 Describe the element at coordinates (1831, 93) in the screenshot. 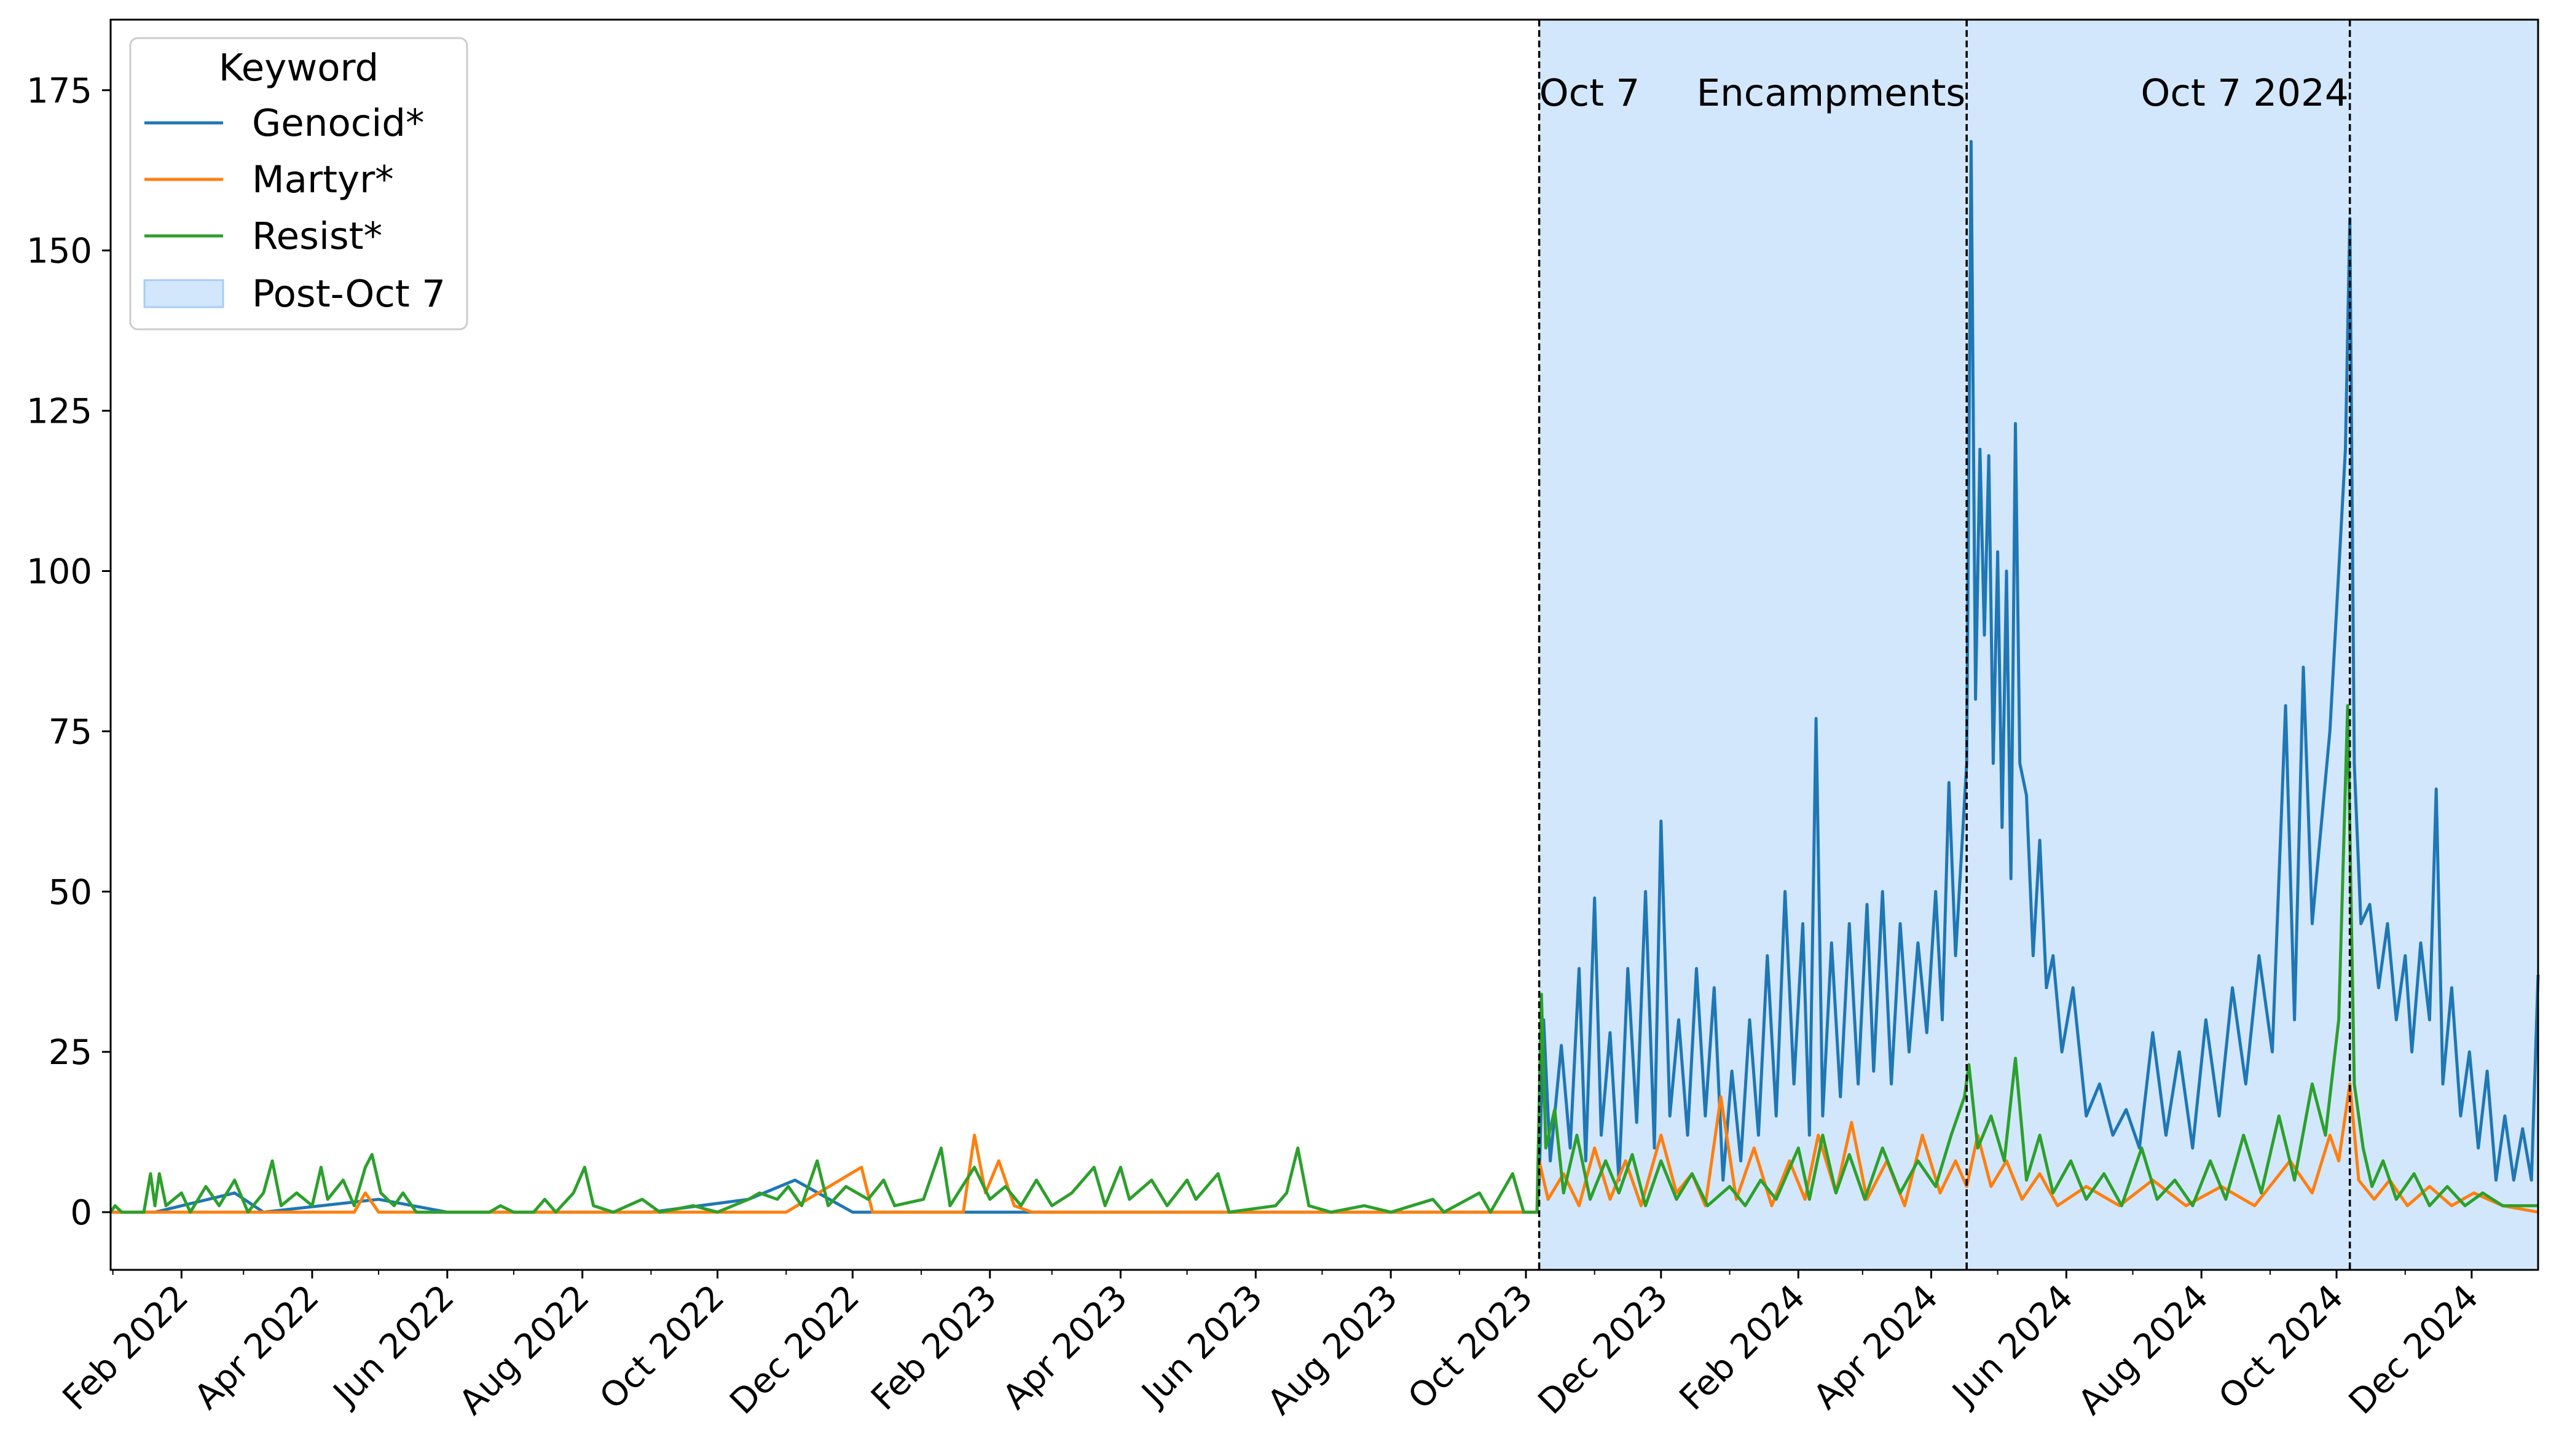

I see `event-label-2: Encampments` at that location.